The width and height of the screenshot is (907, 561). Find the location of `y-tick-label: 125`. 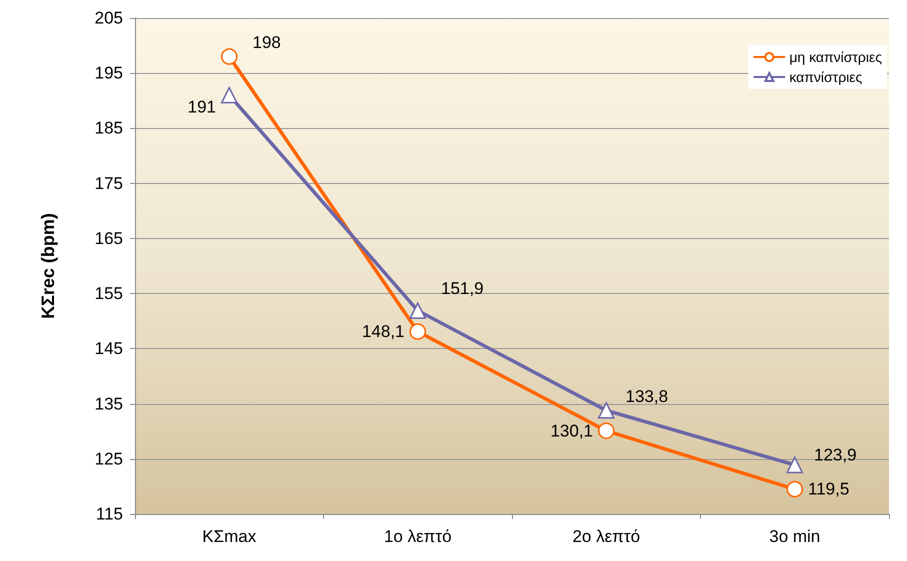

y-tick-label: 125 is located at coordinates (108, 458).